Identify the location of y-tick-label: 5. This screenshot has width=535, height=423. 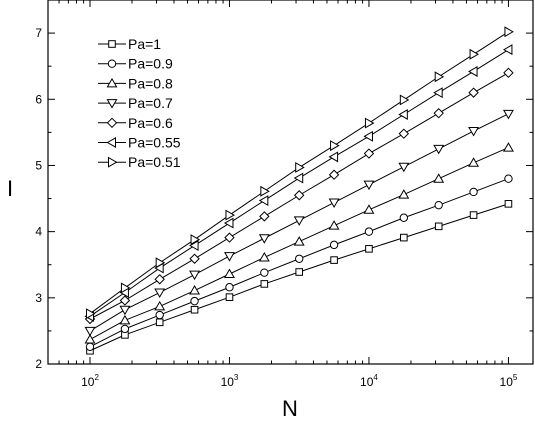
(38, 165).